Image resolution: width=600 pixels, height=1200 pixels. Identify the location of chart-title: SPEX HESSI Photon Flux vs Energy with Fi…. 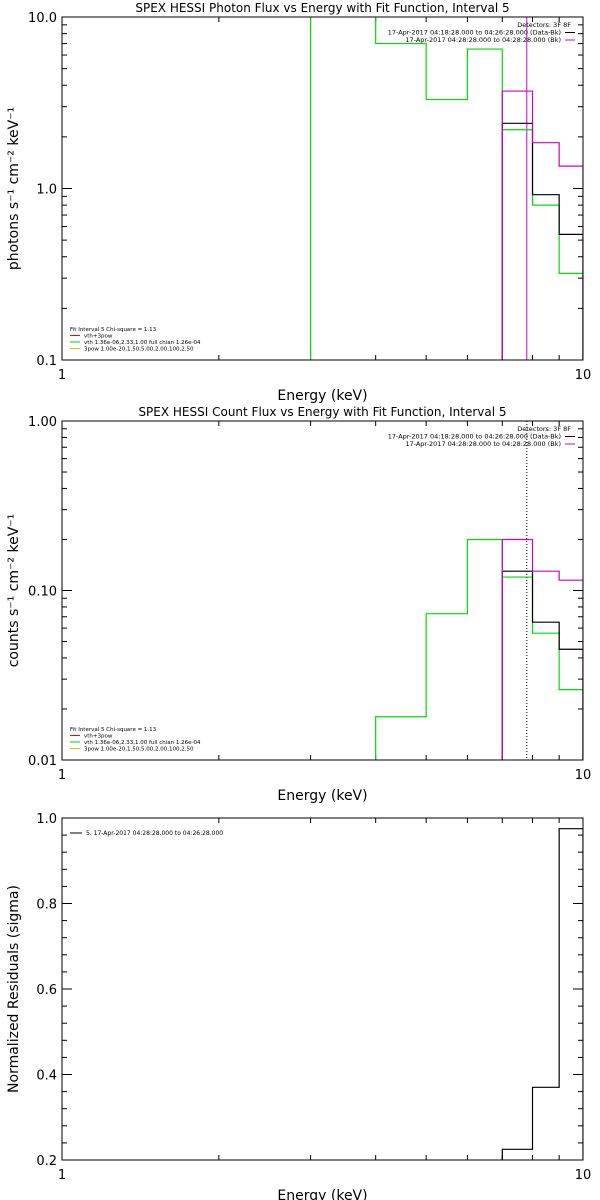
(322, 8).